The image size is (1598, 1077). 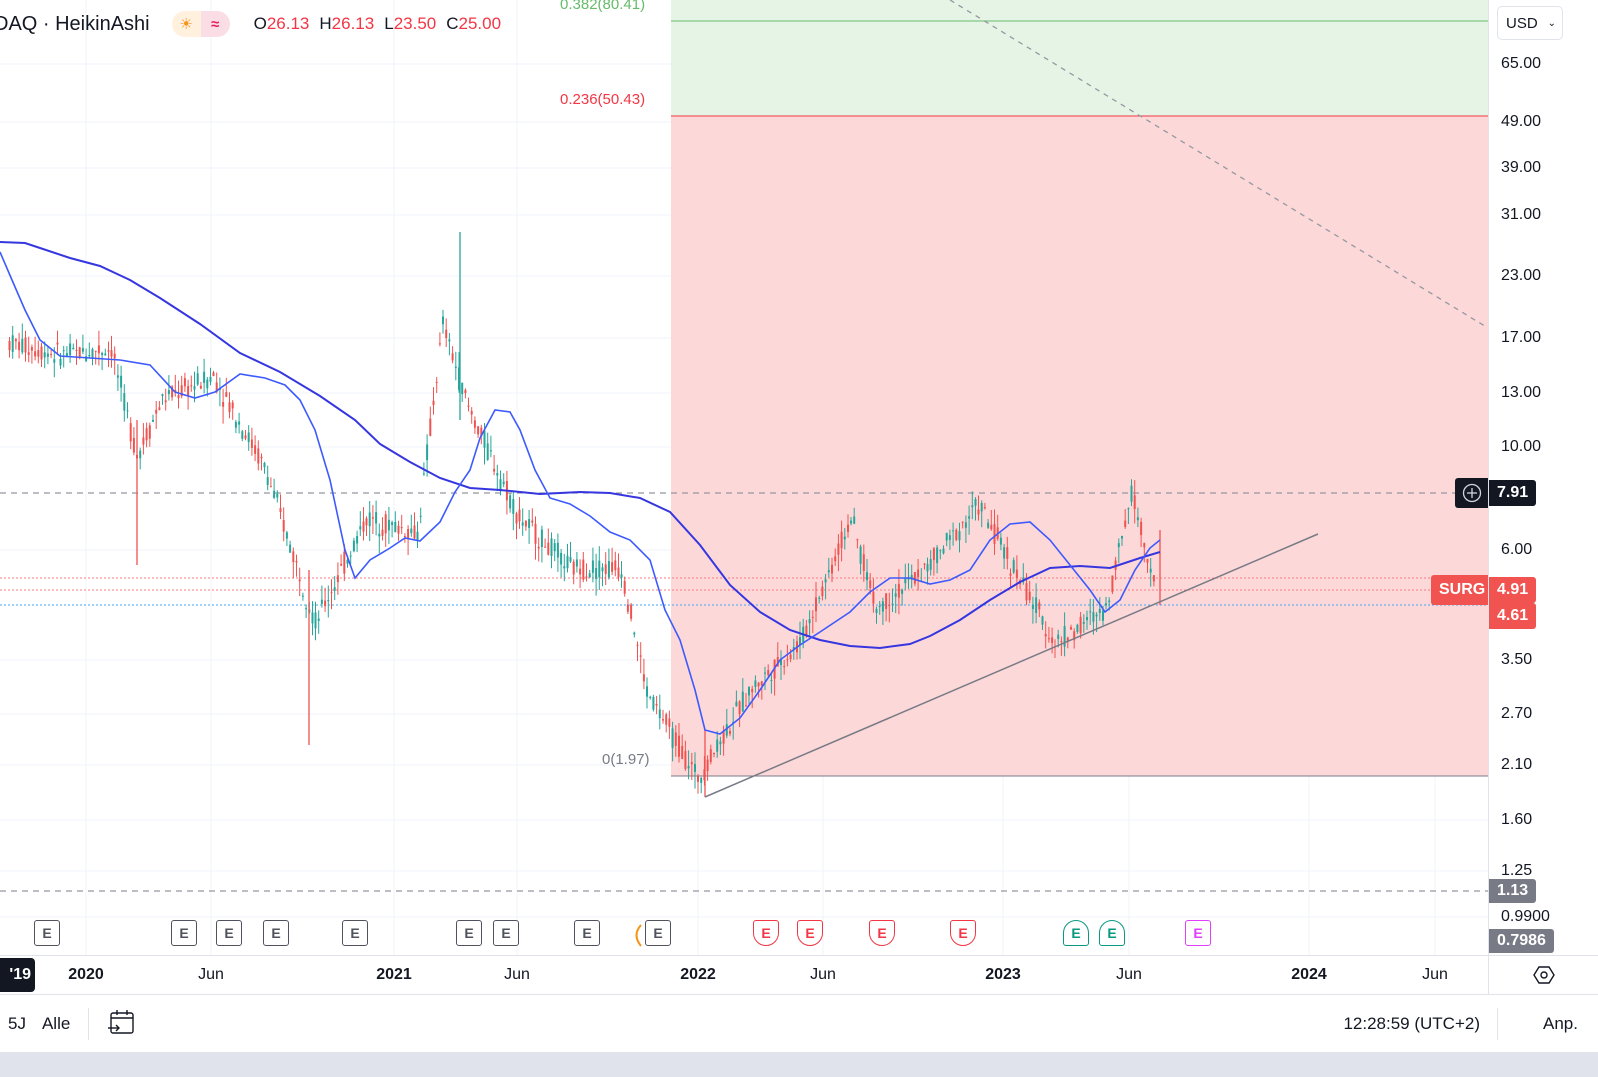 I want to click on time-label: 2022, so click(x=698, y=974).